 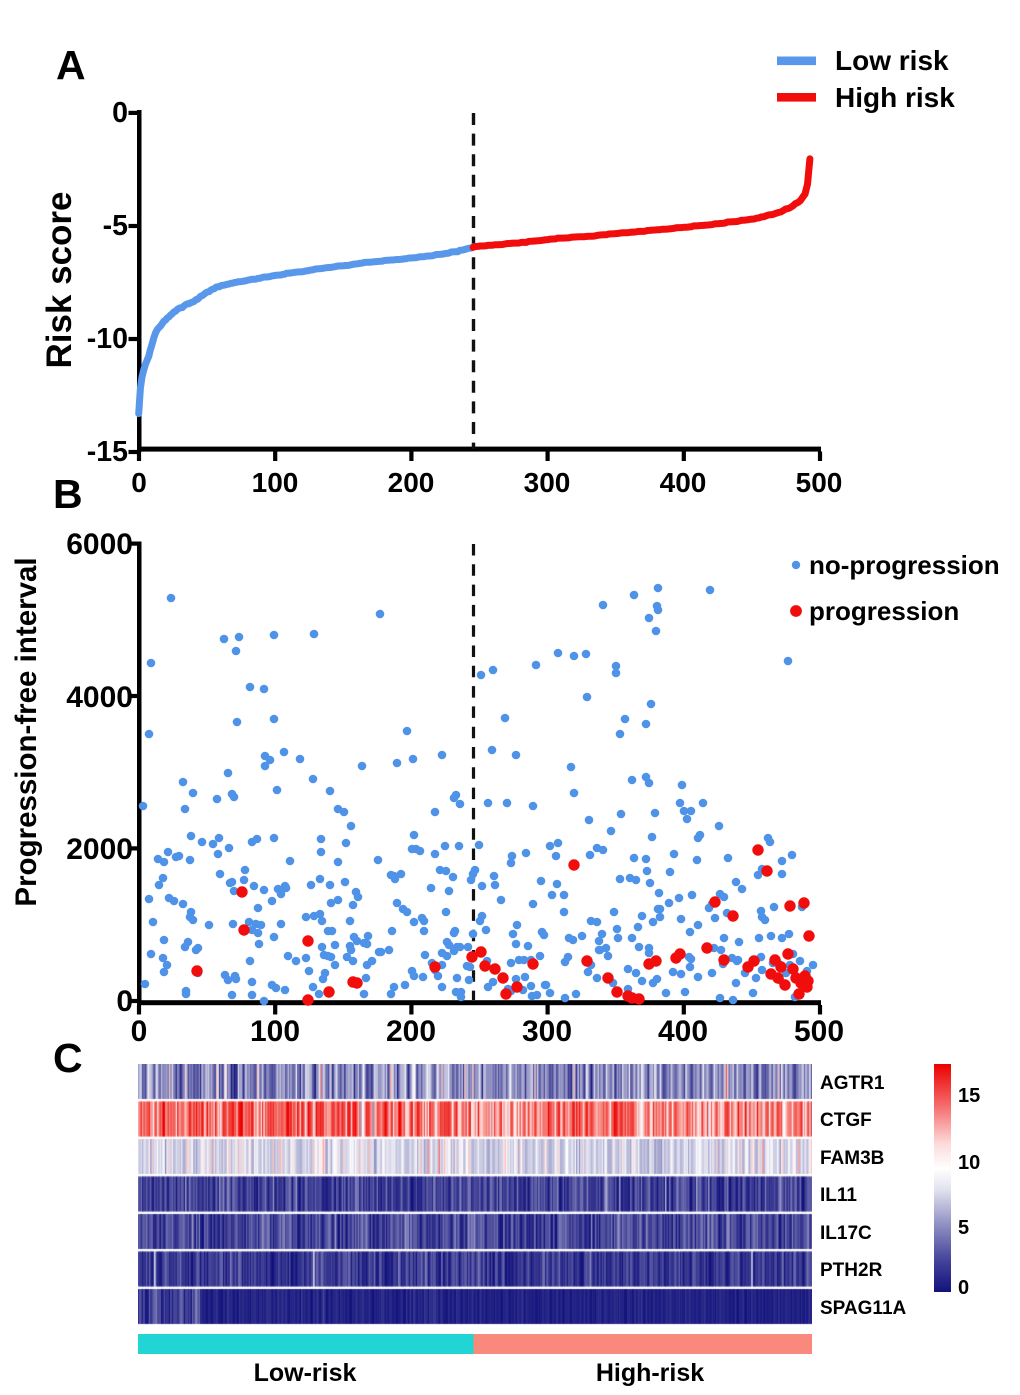 What do you see at coordinates (99, 544) in the screenshot?
I see `svg-text: 6000` at bounding box center [99, 544].